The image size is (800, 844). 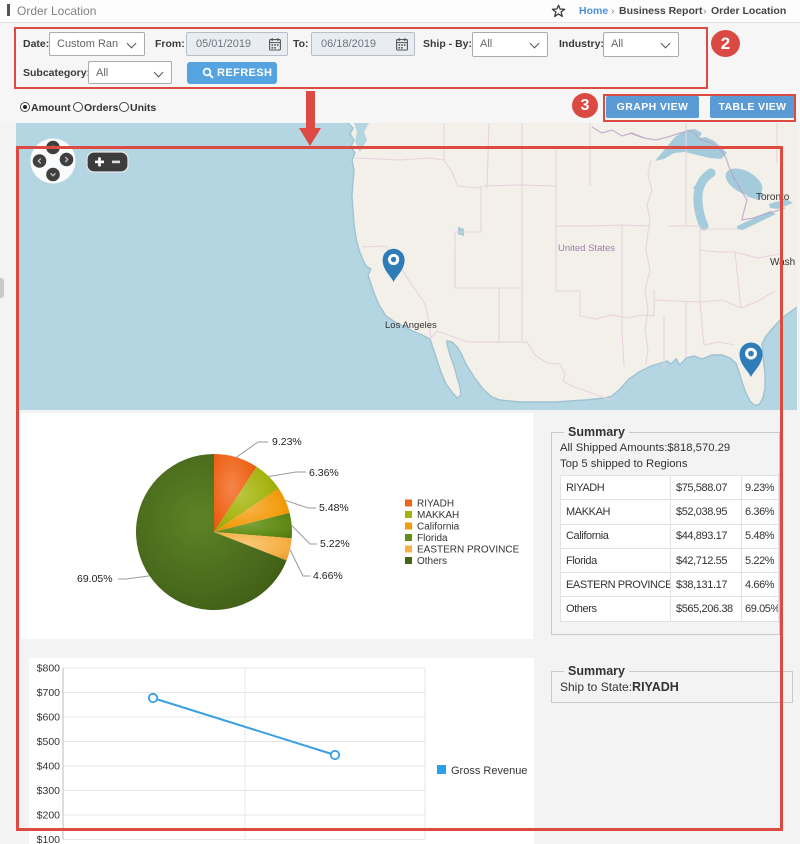 What do you see at coordinates (49, 693) in the screenshot?
I see `svg-text: $700` at bounding box center [49, 693].